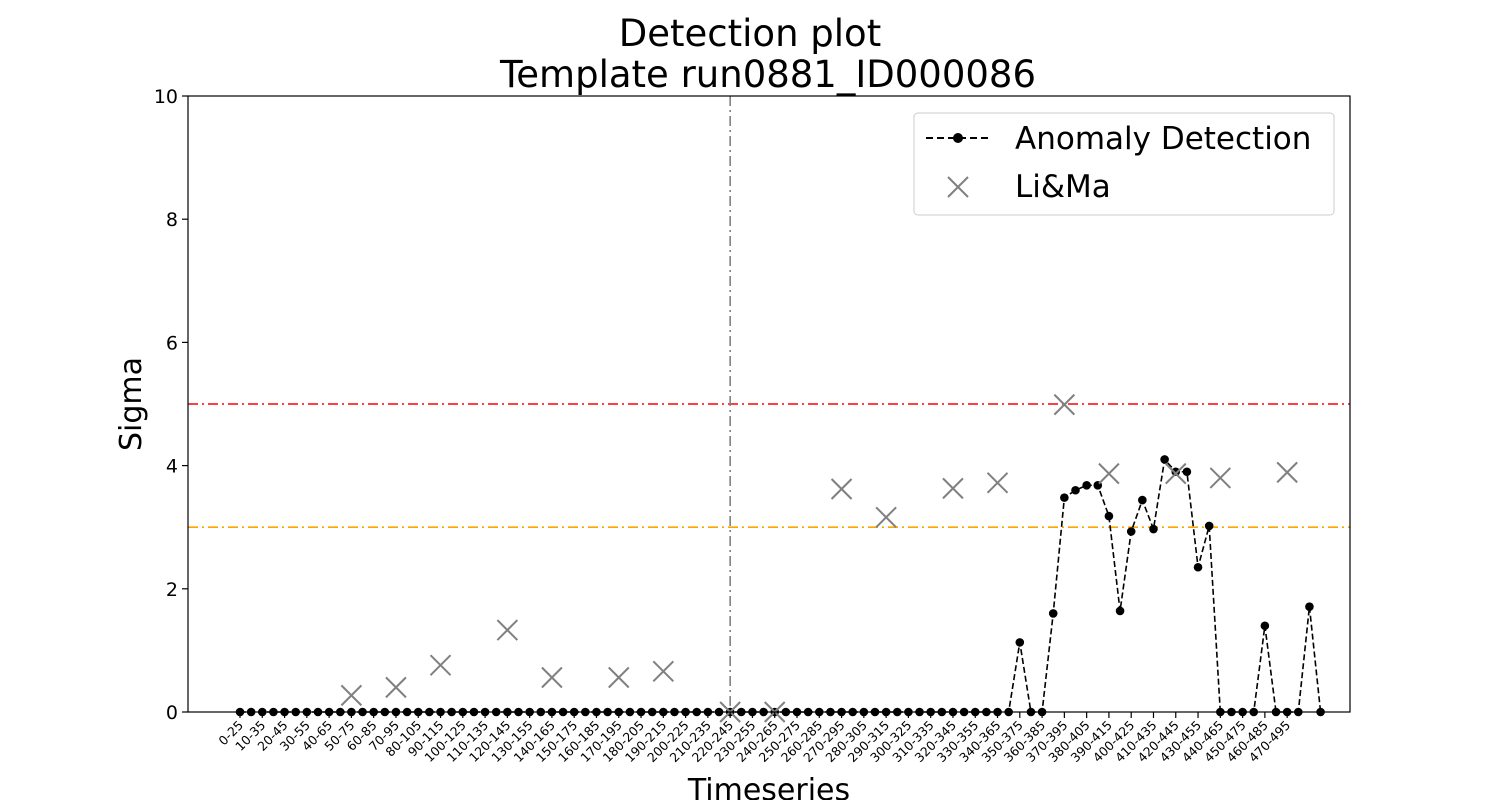 This screenshot has width=1500, height=800. I want to click on y-tick-label: 4, so click(172, 467).